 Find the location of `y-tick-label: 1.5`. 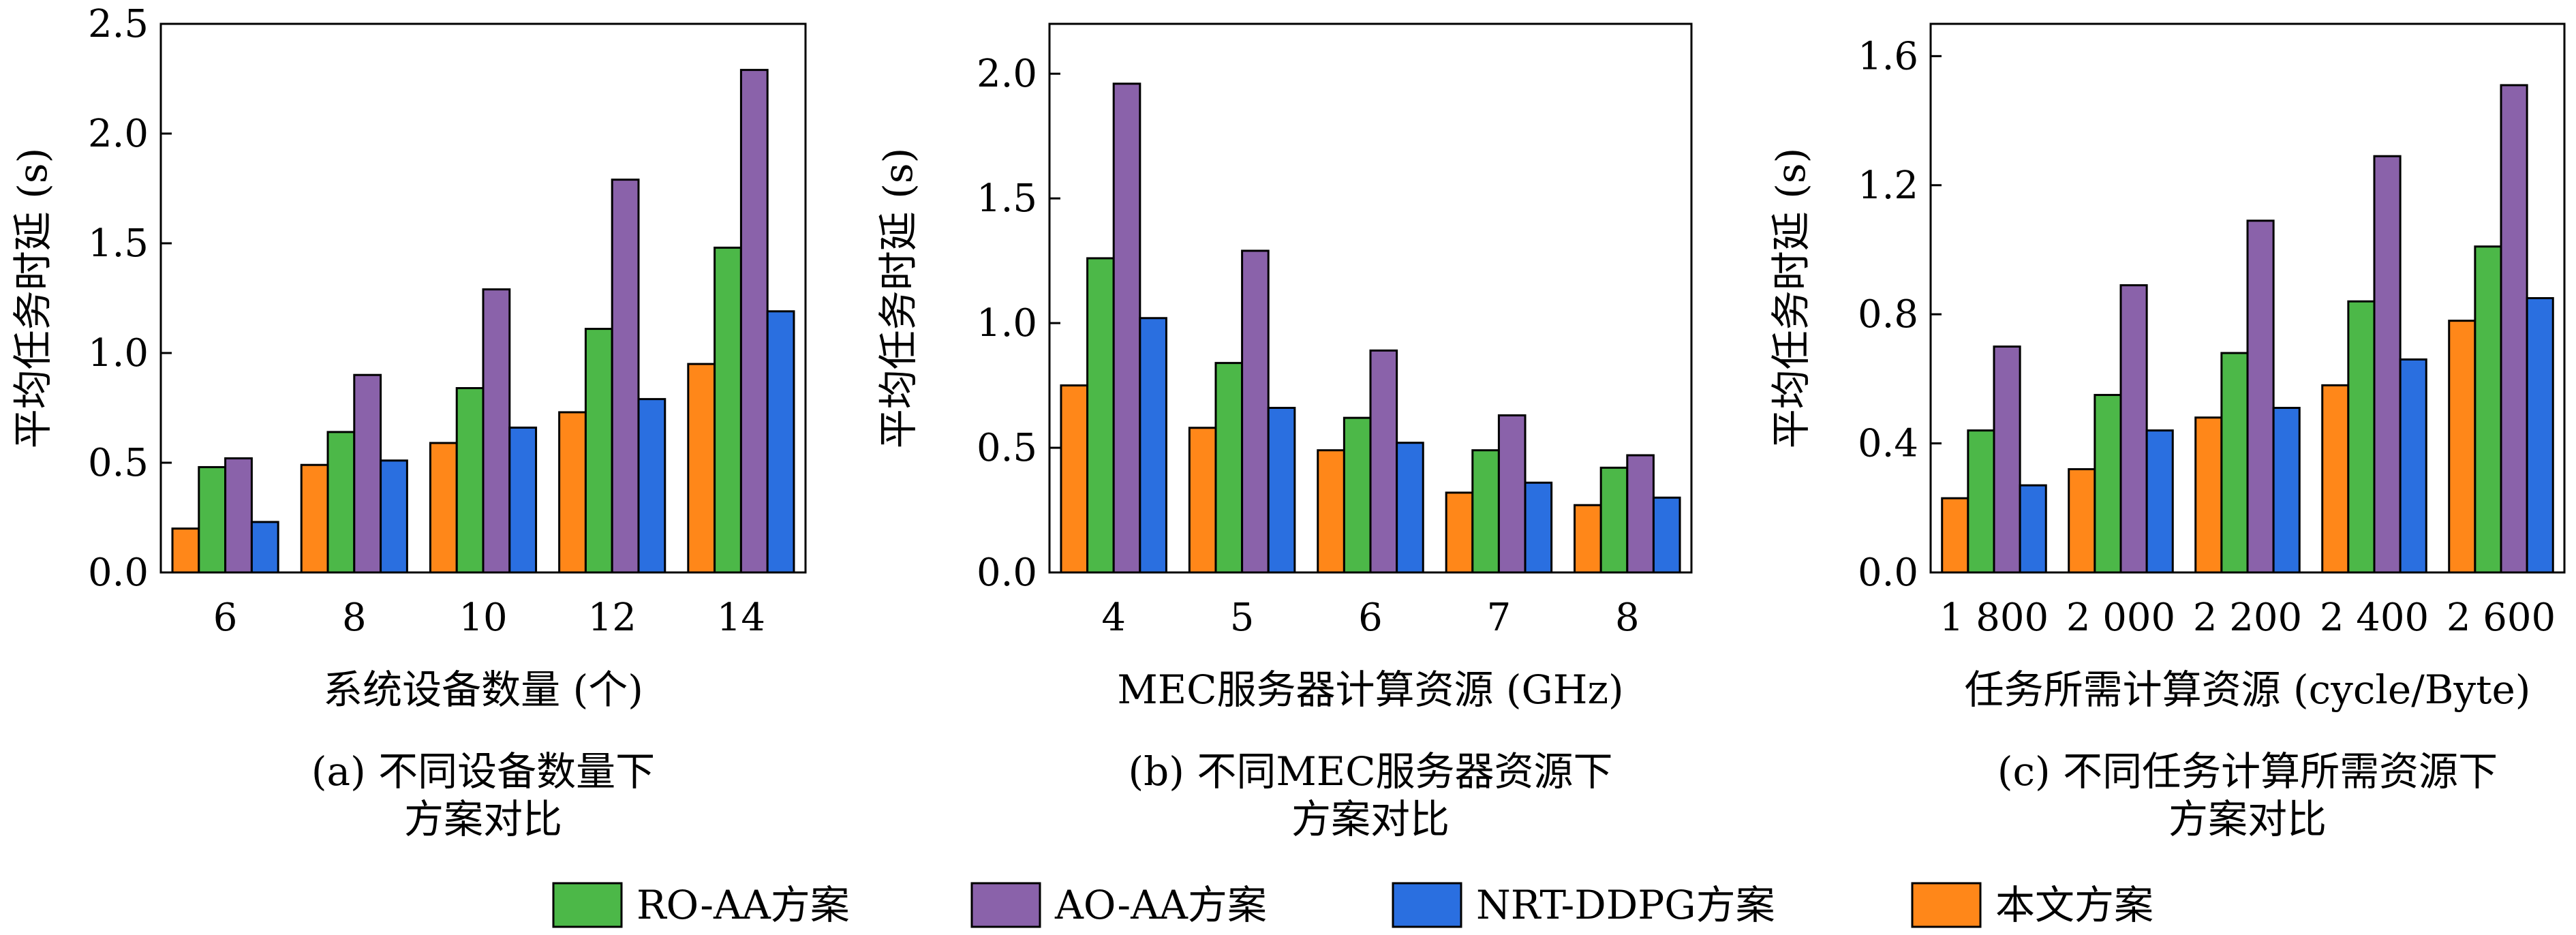

y-tick-label: 1.5 is located at coordinates (1007, 199).